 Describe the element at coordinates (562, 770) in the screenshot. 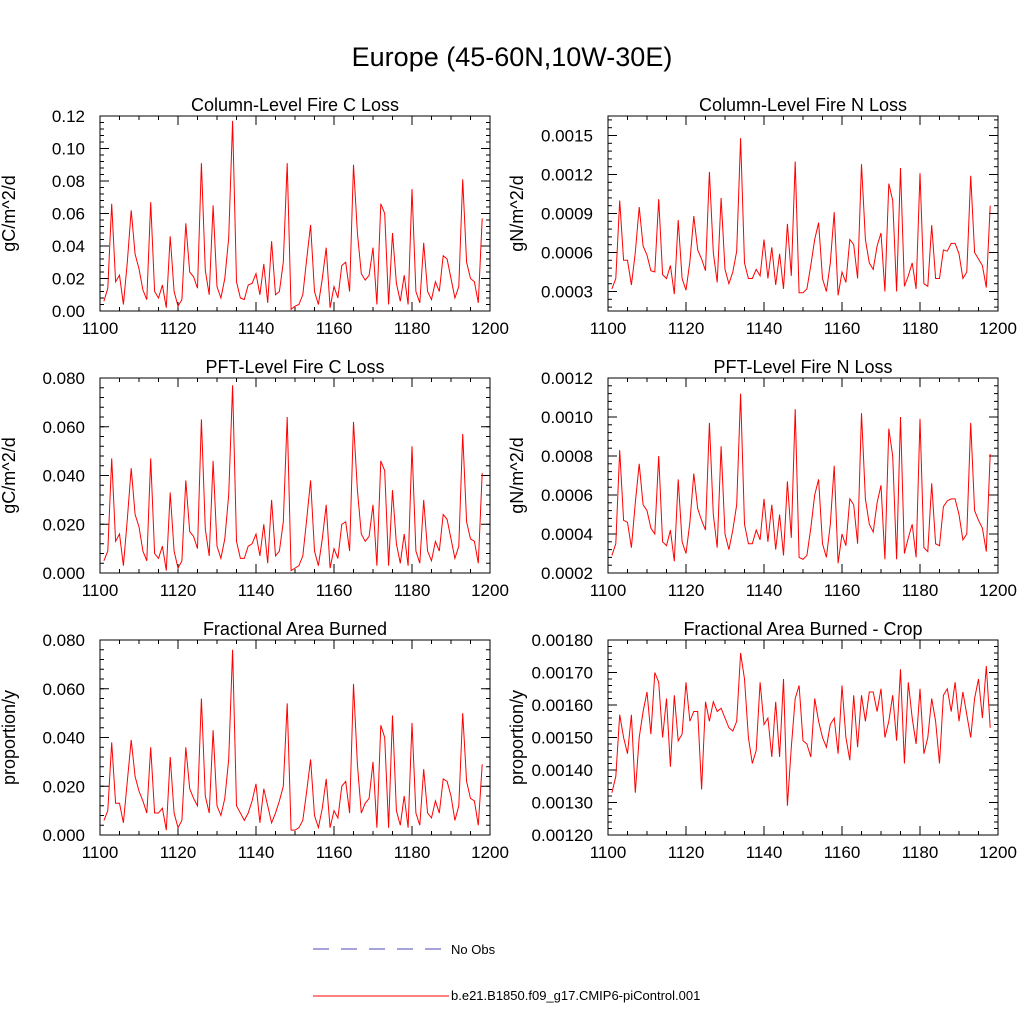

I see `y-tick-label: 0.00140` at that location.